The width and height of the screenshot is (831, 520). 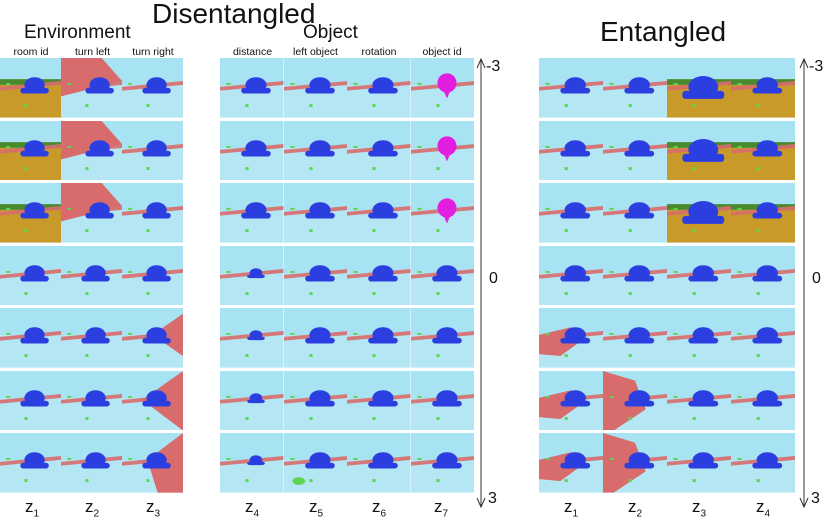 I want to click on axis-arrow-middle, so click(x=481, y=283).